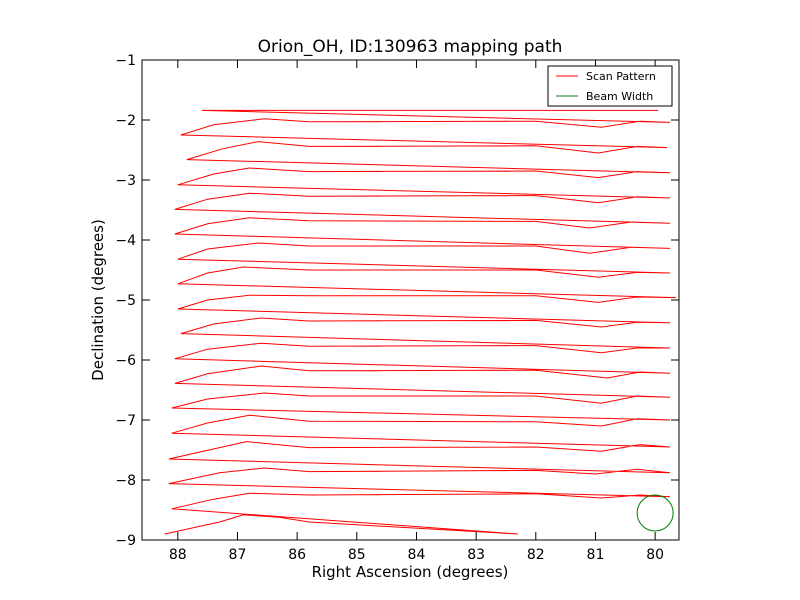 The width and height of the screenshot is (800, 600). What do you see at coordinates (98, 300) in the screenshot?
I see `y-axis-title: Declination (degrees)` at bounding box center [98, 300].